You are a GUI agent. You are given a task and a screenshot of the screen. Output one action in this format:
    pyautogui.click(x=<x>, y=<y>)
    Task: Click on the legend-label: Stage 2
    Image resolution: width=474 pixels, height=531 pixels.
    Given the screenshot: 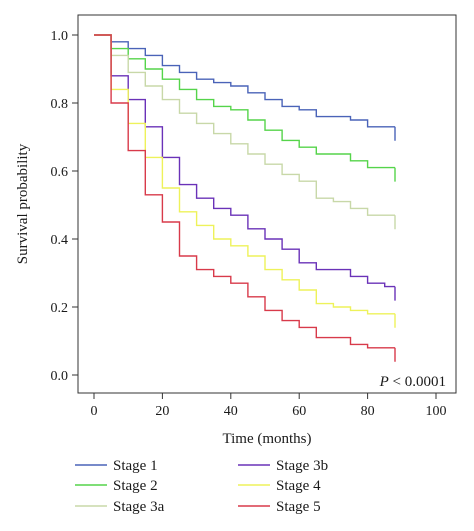 What is the action you would take?
    pyautogui.click(x=135, y=486)
    